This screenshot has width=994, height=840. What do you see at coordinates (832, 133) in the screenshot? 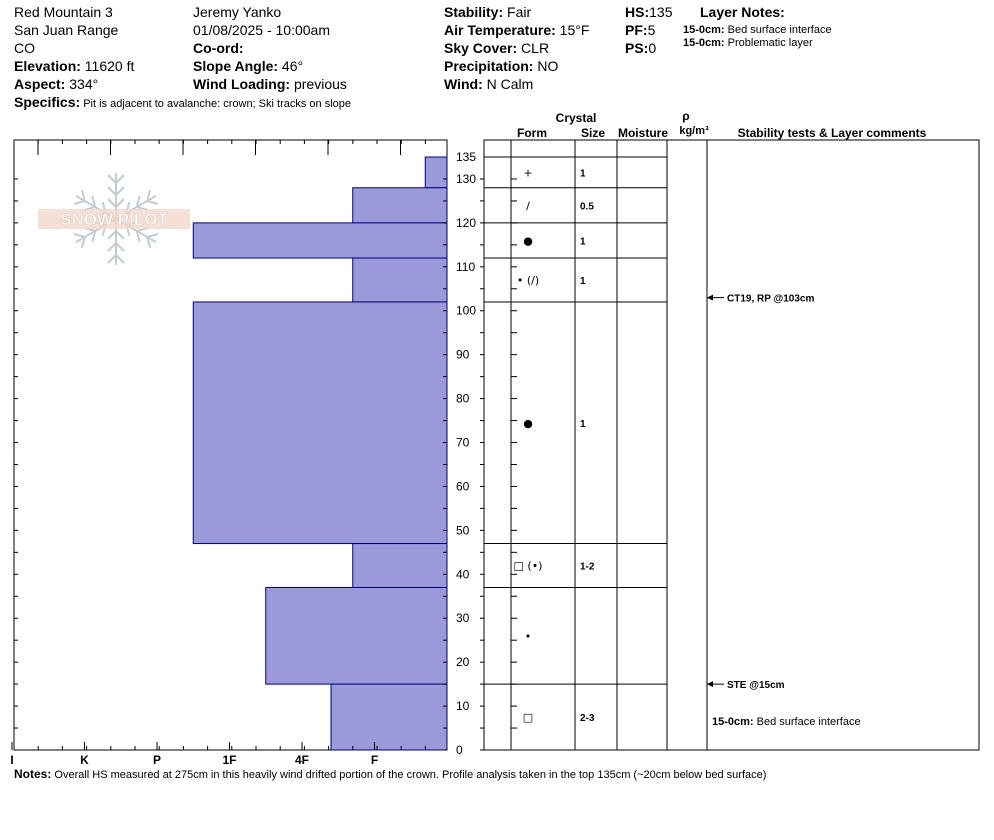
I see `header-stability: Stability tests & Layer comments` at bounding box center [832, 133].